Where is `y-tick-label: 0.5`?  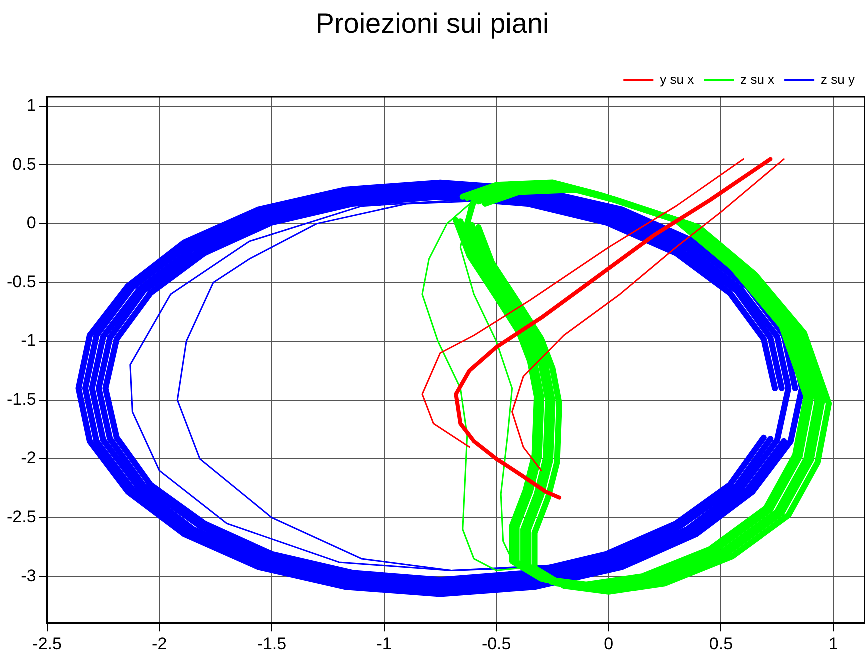 y-tick-label: 0.5 is located at coordinates (24, 164).